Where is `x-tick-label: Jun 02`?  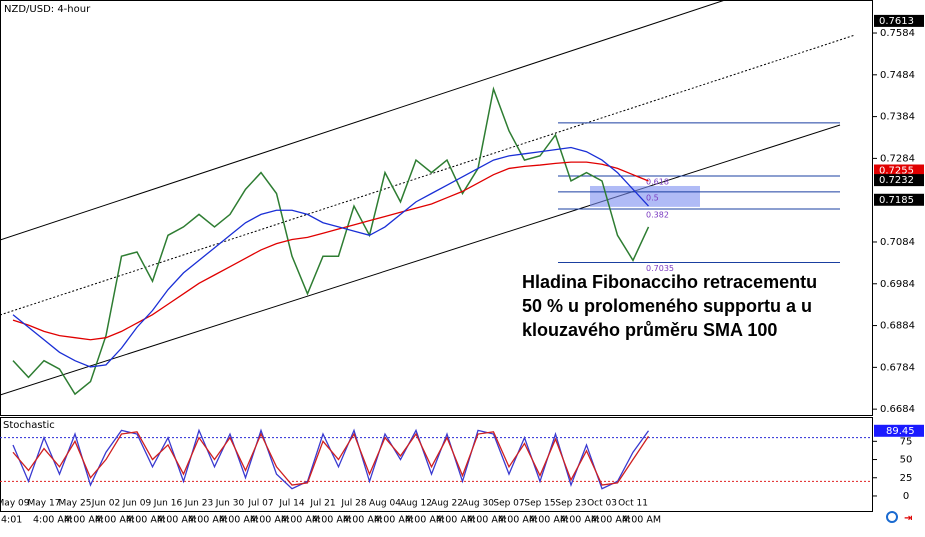 x-tick-label: Jun 02 is located at coordinates (105, 504).